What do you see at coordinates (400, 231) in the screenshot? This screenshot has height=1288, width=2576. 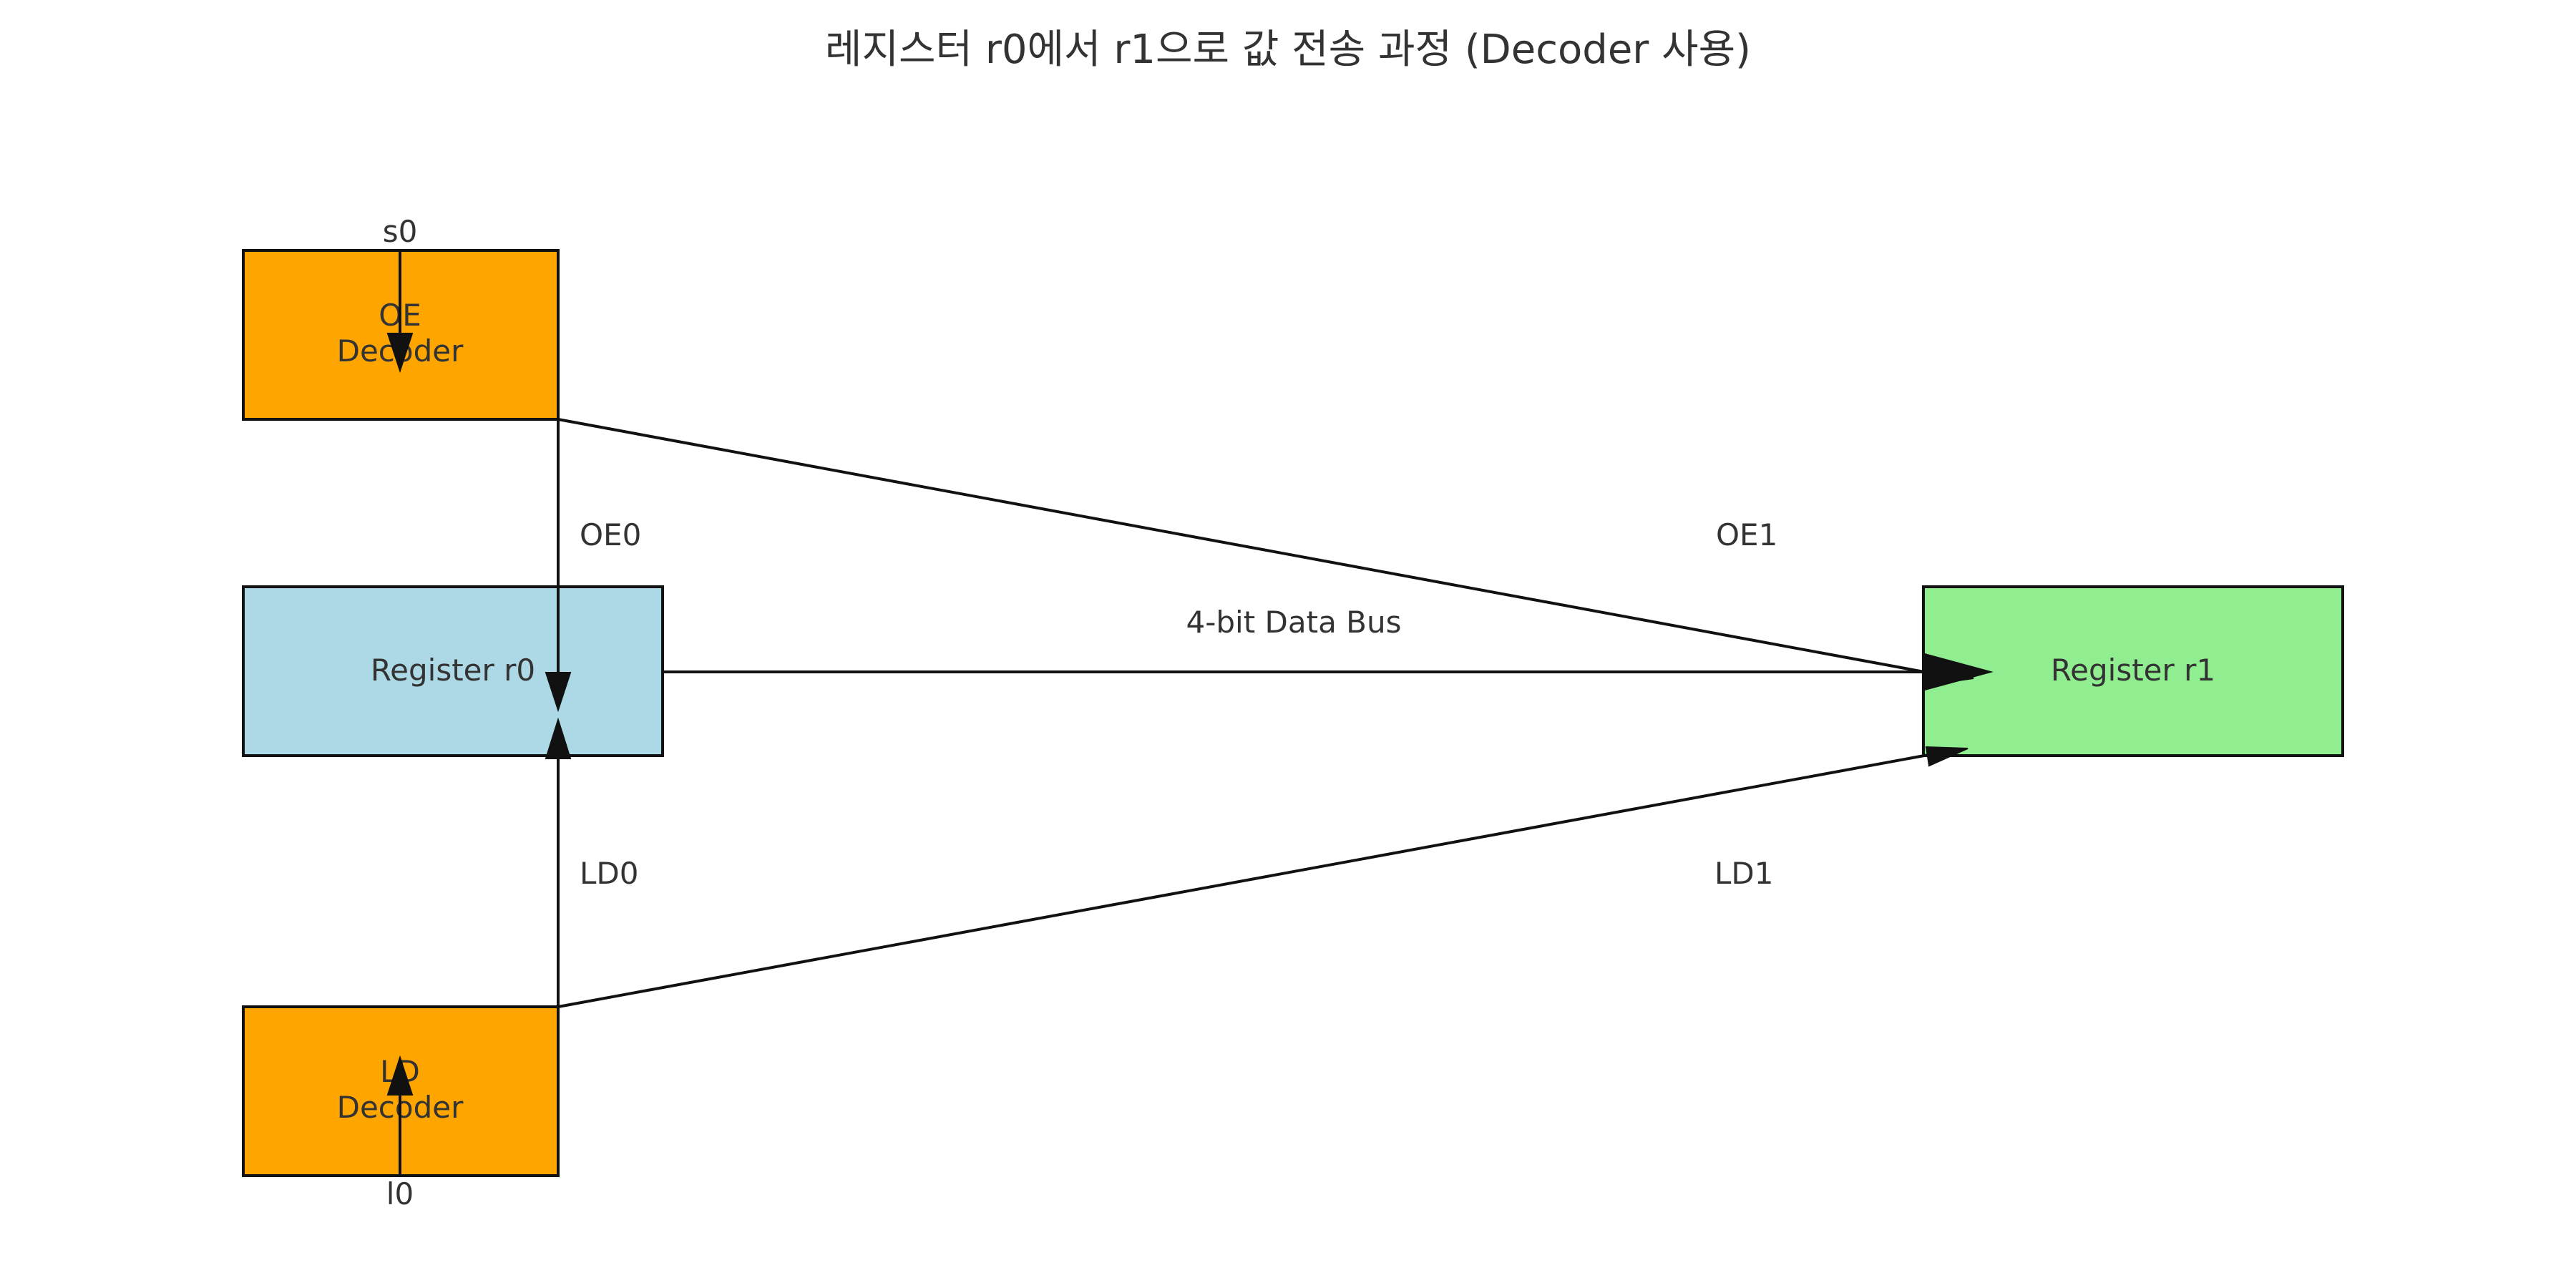 I see `oe-decoder-input-label: s0` at bounding box center [400, 231].